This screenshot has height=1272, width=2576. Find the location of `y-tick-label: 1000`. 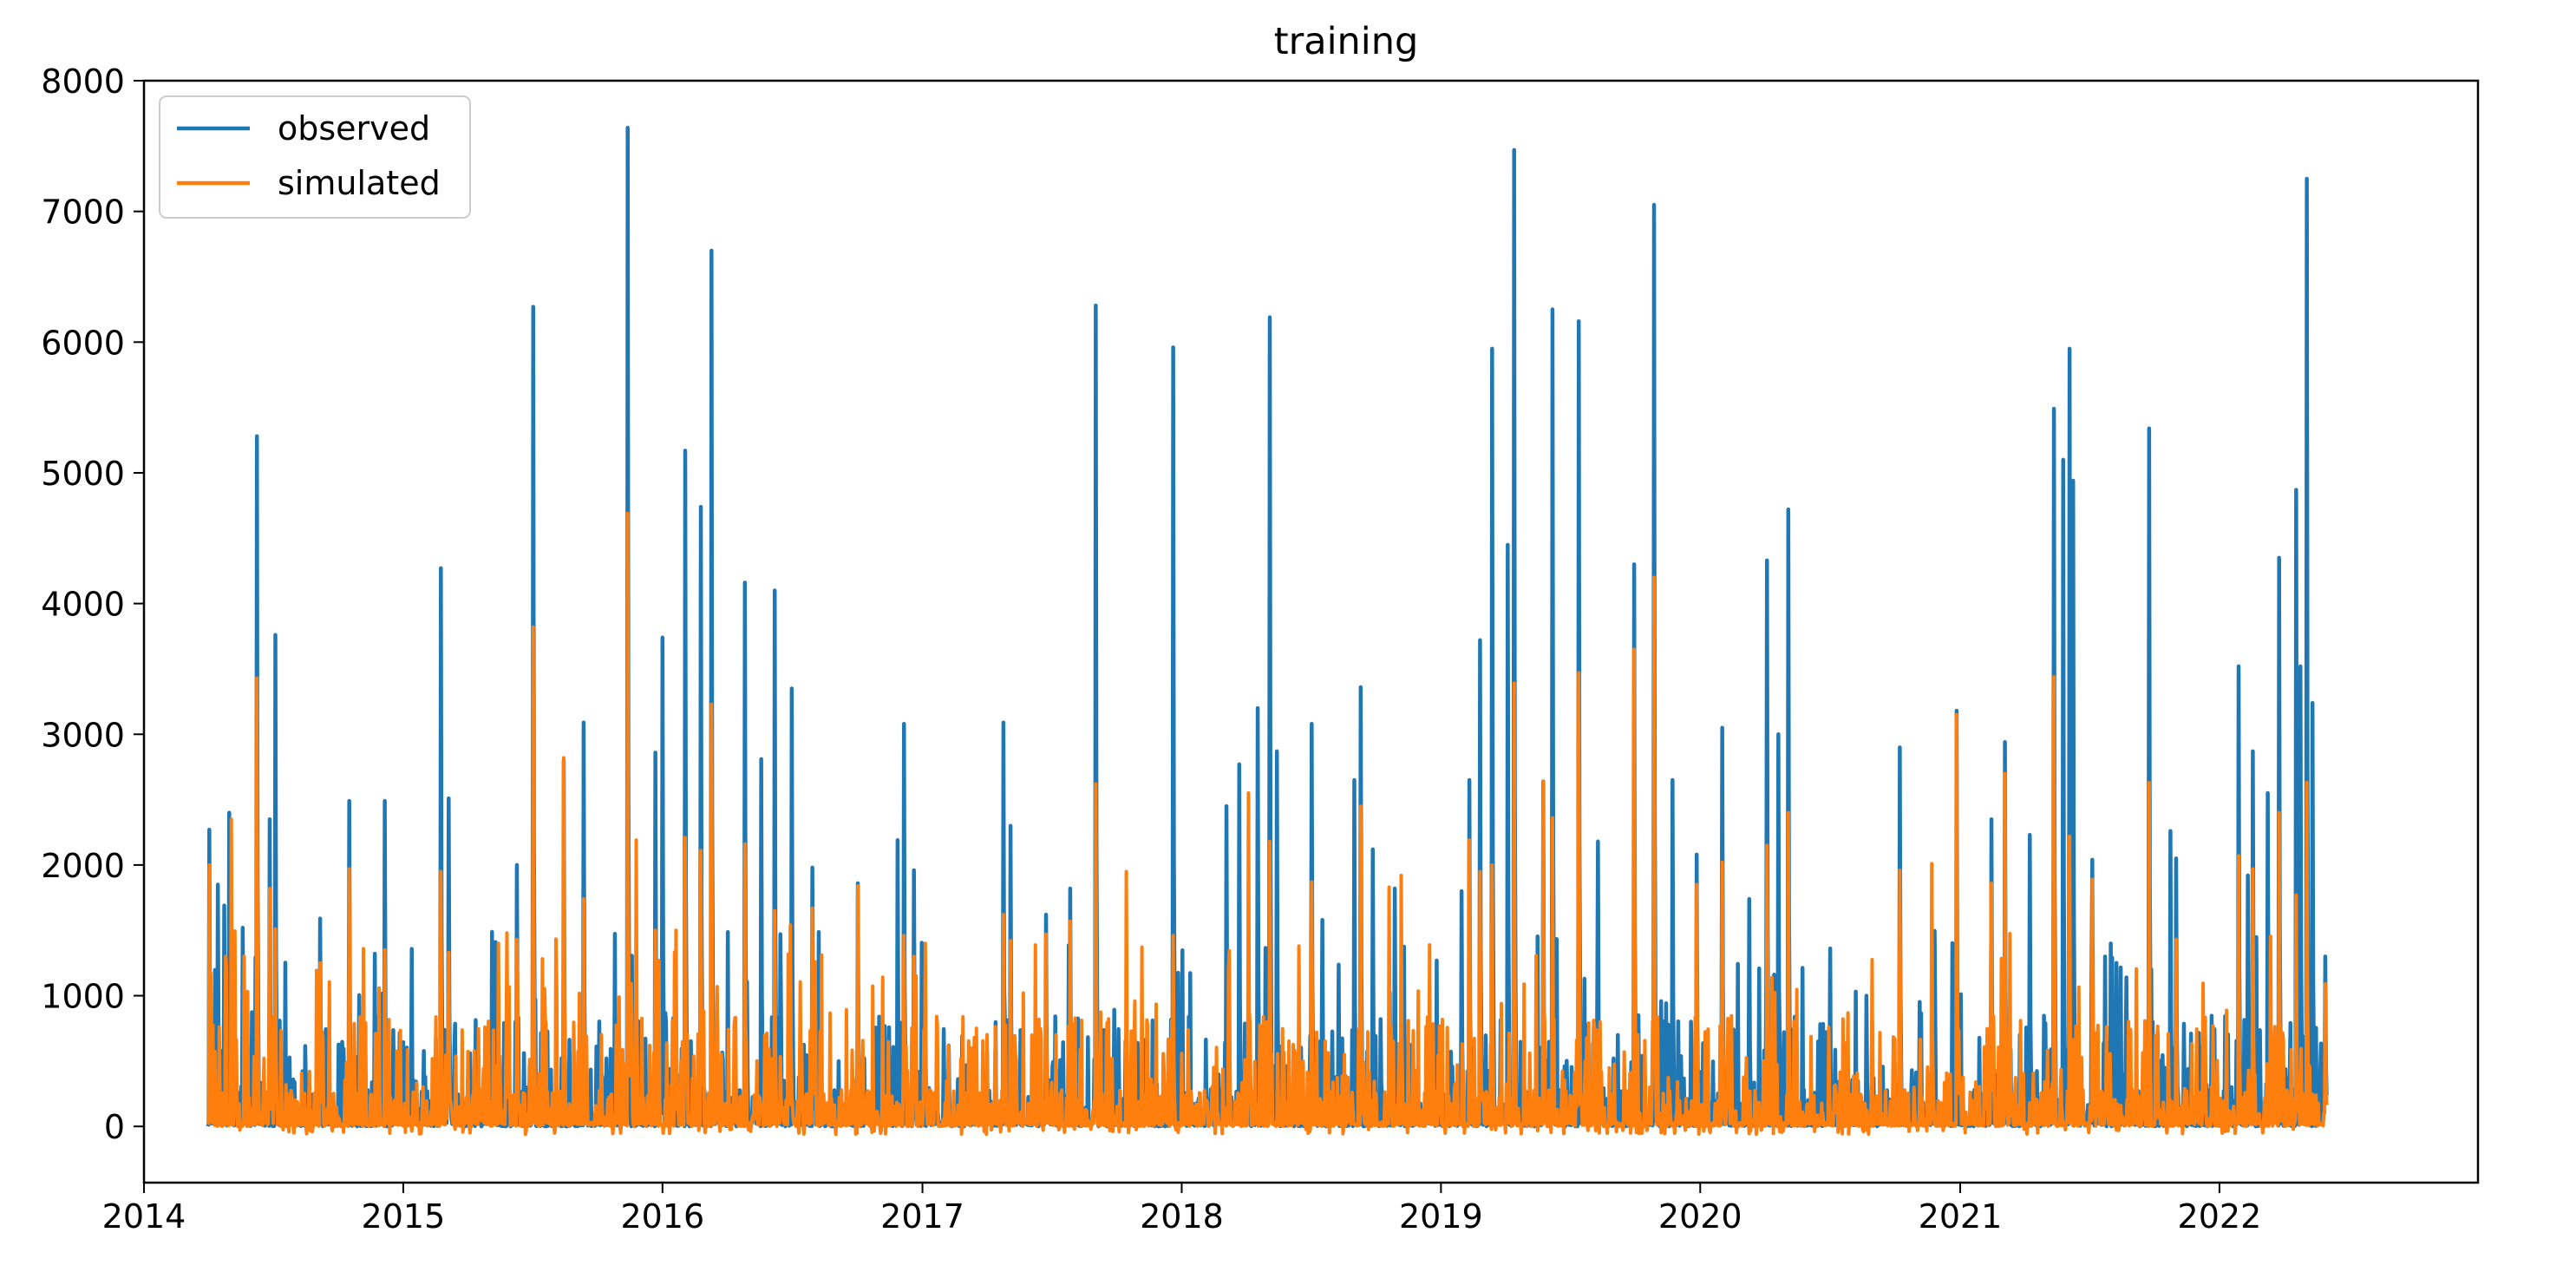

y-tick-label: 1000 is located at coordinates (83, 997).